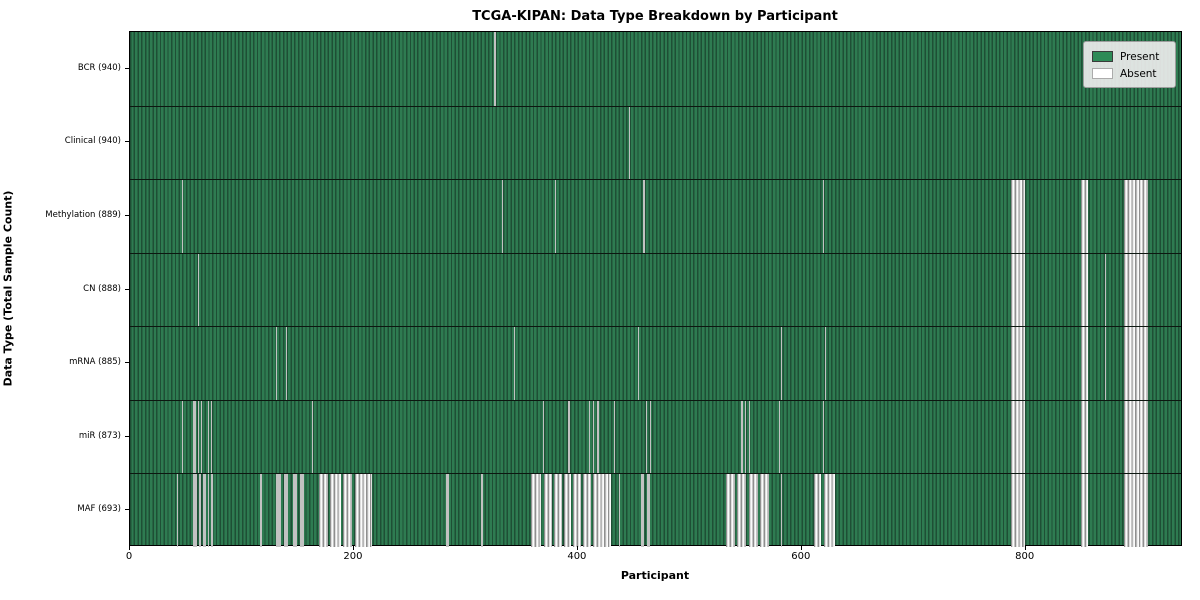 This screenshot has width=1200, height=600. I want to click on x-axis-label: Participant, so click(655, 575).